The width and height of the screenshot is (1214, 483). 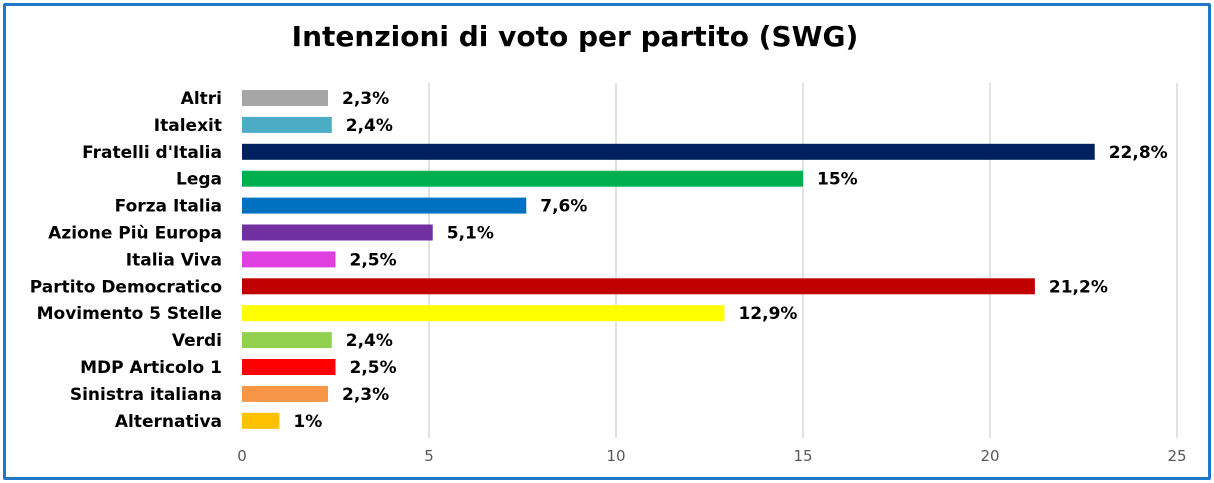 What do you see at coordinates (135, 234) in the screenshot?
I see `category-label: Azione Più Europa` at bounding box center [135, 234].